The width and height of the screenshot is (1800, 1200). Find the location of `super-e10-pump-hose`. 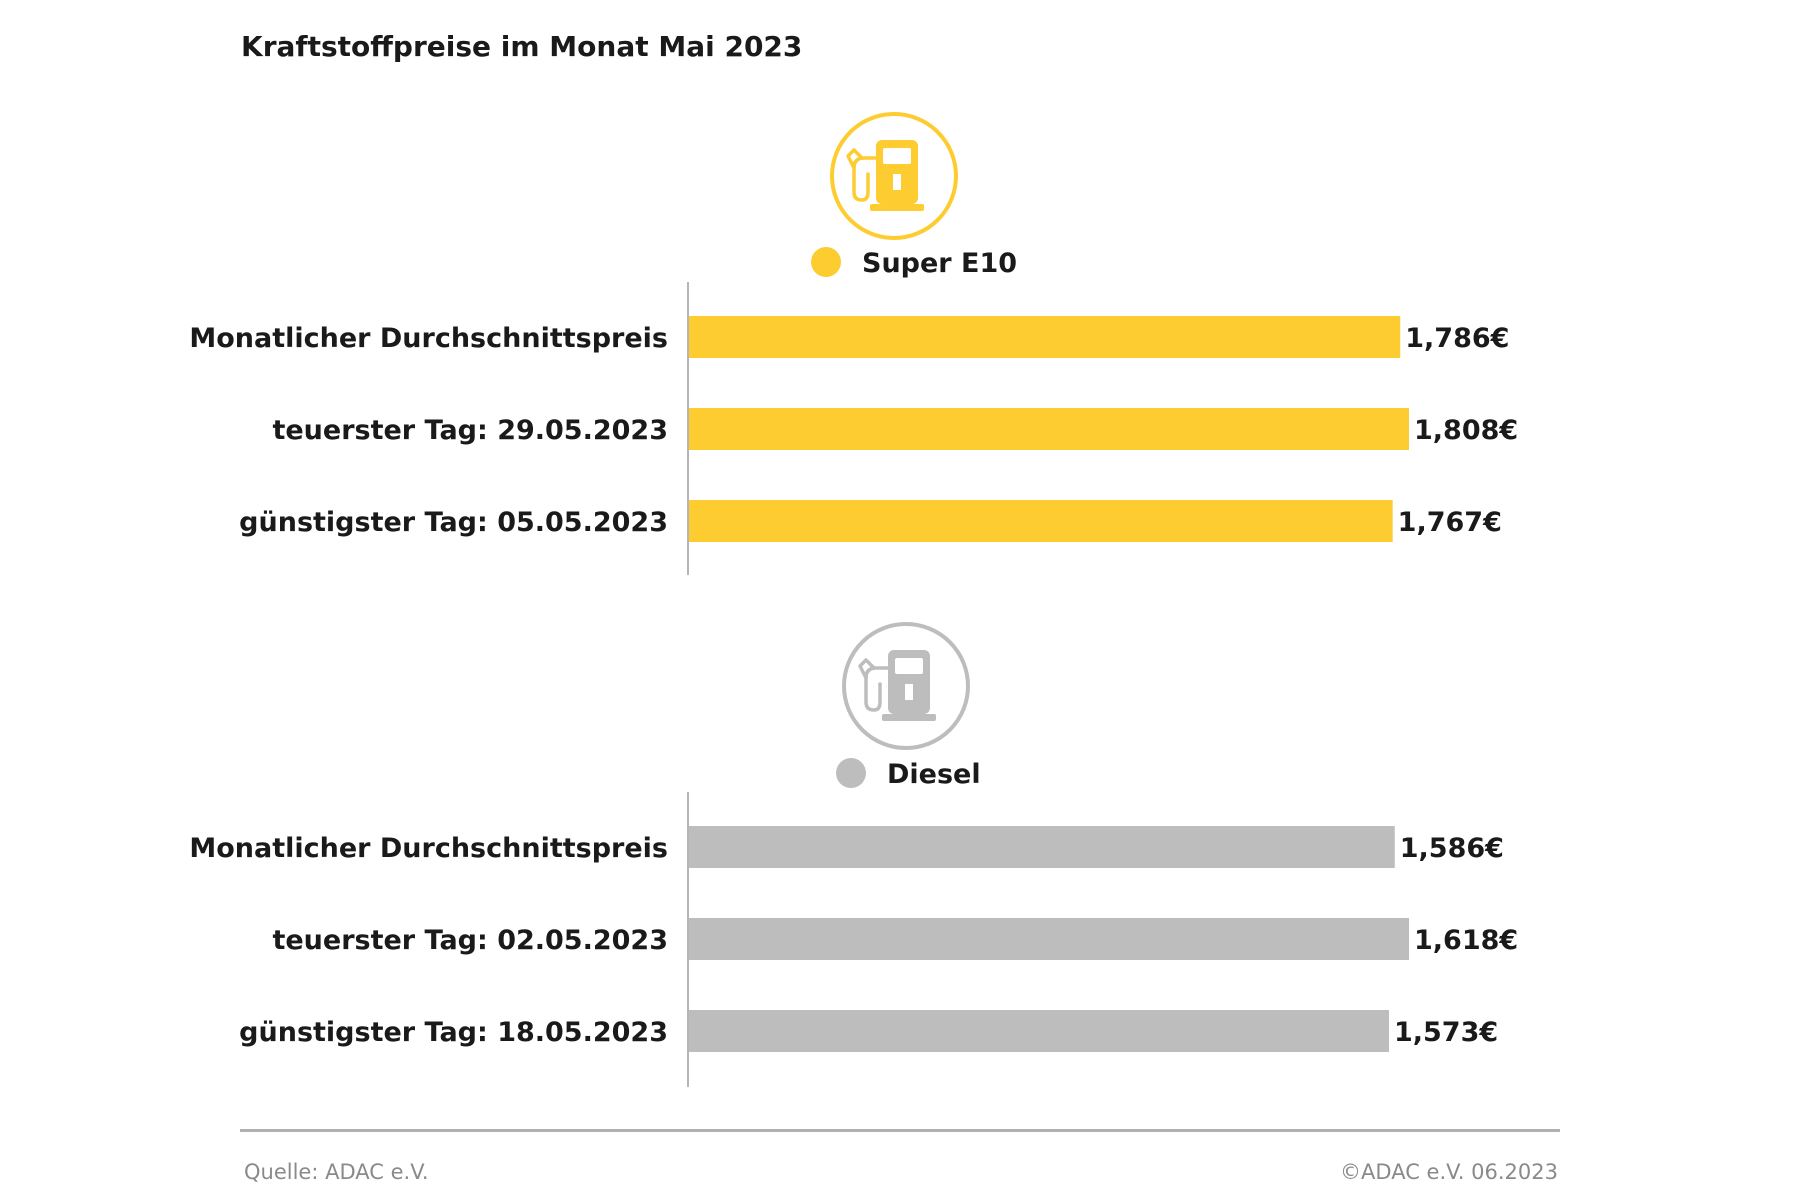

super-e10-pump-hose is located at coordinates (865, 179).